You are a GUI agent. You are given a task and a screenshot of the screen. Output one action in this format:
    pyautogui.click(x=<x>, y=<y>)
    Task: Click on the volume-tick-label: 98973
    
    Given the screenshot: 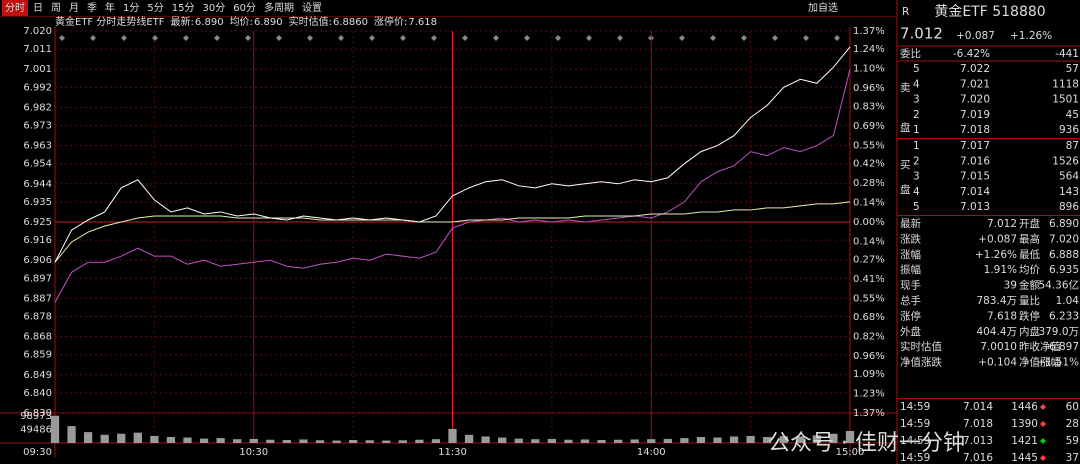 What is the action you would take?
    pyautogui.click(x=36, y=416)
    